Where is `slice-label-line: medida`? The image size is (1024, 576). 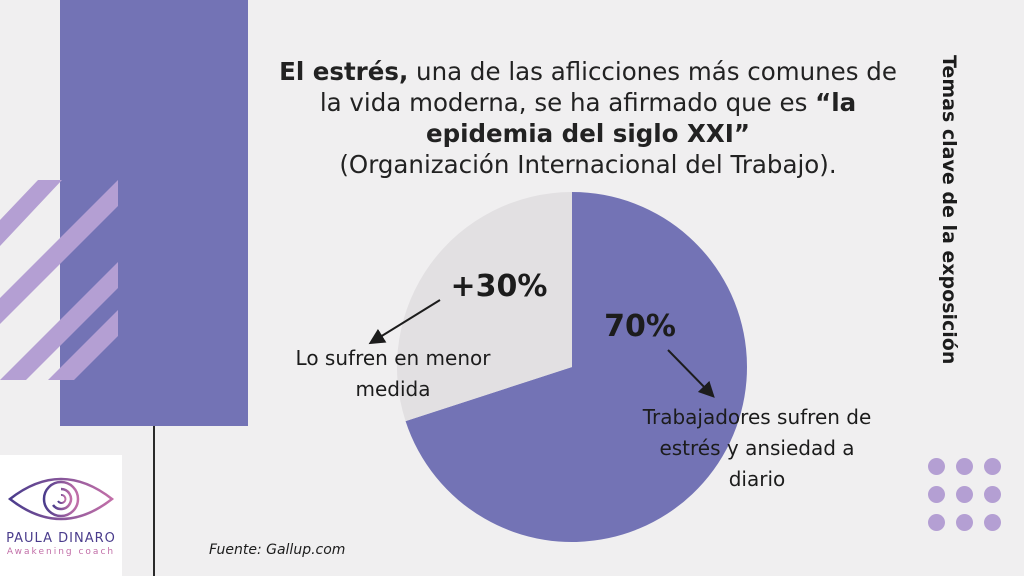
slice-label-line: medida is located at coordinates (393, 389).